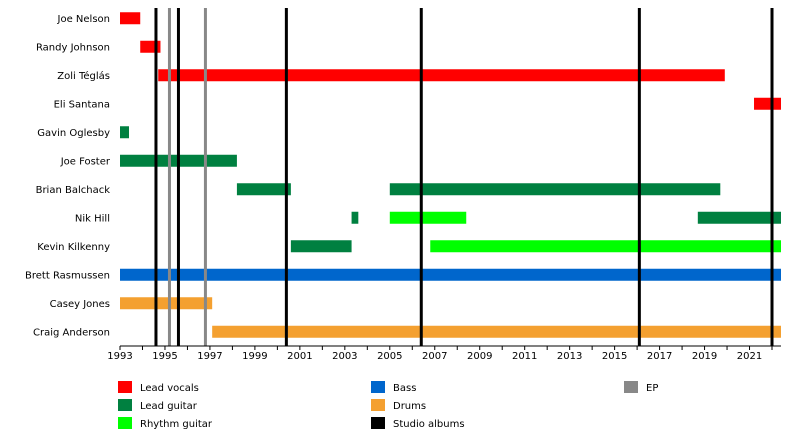 The image size is (800, 430). Describe the element at coordinates (479, 356) in the screenshot. I see `x-tick-label-2009: 2009` at that location.